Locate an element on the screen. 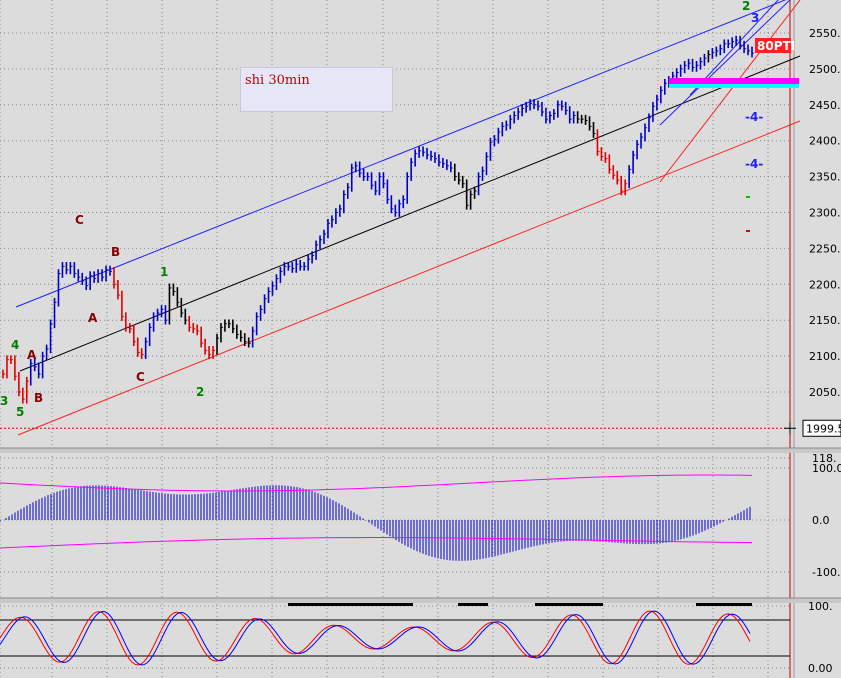  wave-label-b: B is located at coordinates (38, 398).